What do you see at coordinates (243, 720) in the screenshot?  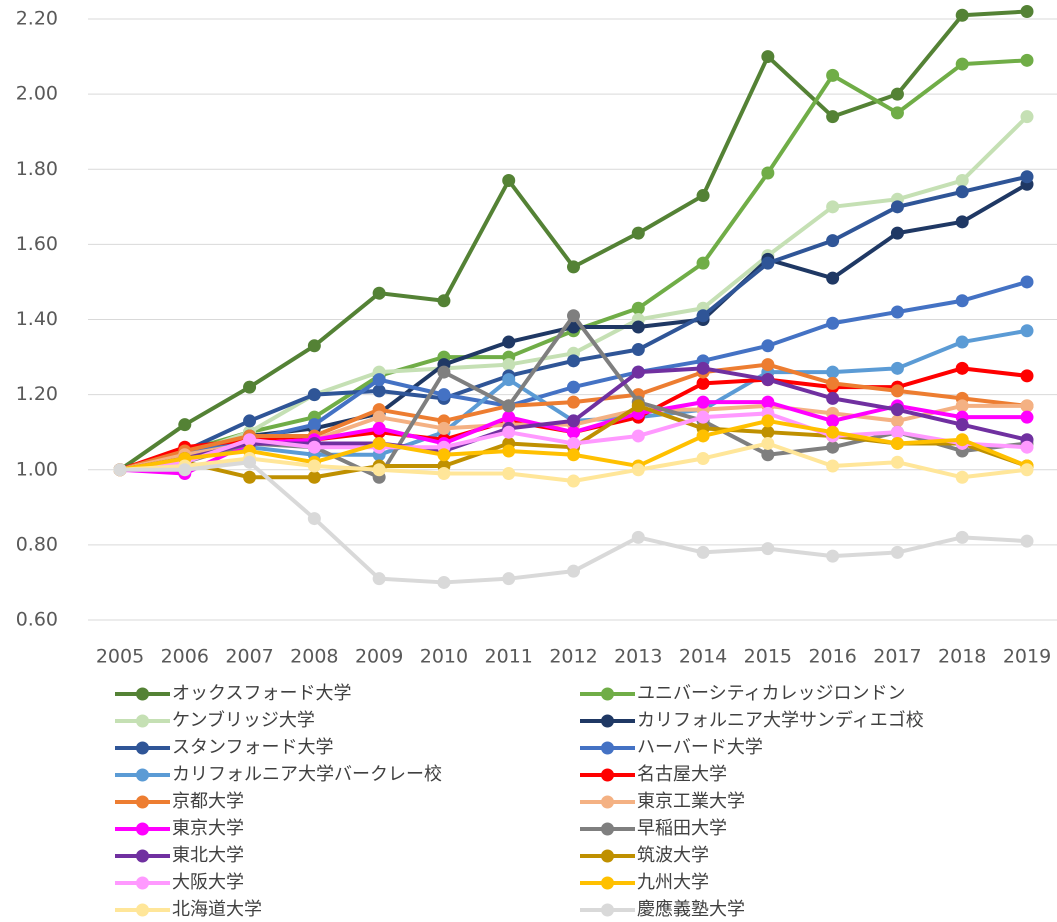 I see `legend-label: ケンブリッジ大学` at bounding box center [243, 720].